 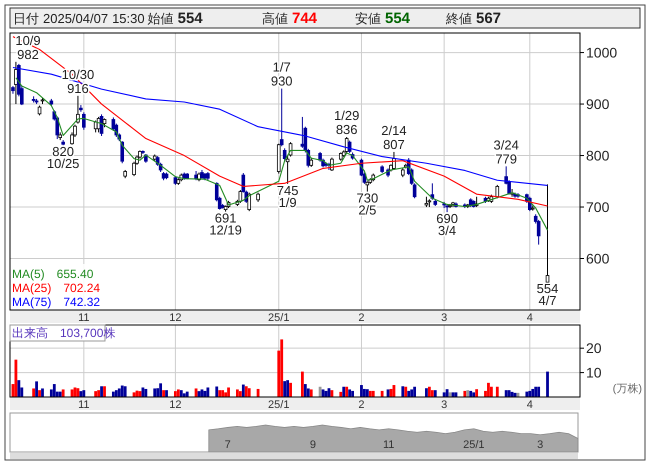 I want to click on annotation: 690 3/4, so click(x=447, y=224).